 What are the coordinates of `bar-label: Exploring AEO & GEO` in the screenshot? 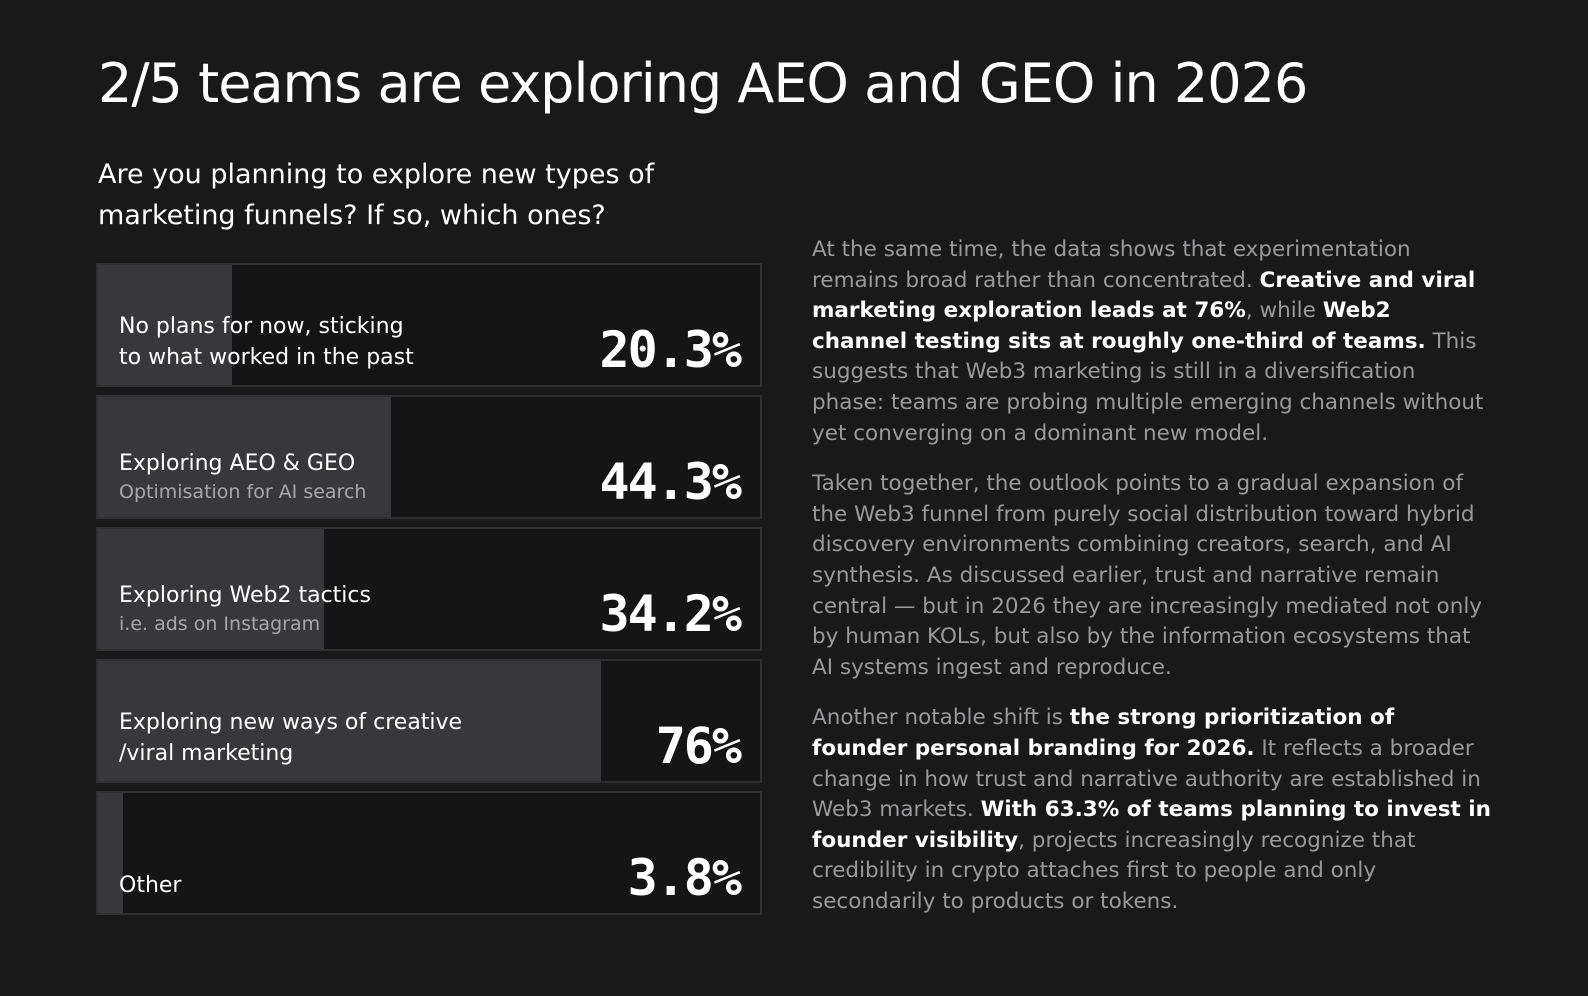 It's located at (237, 463).